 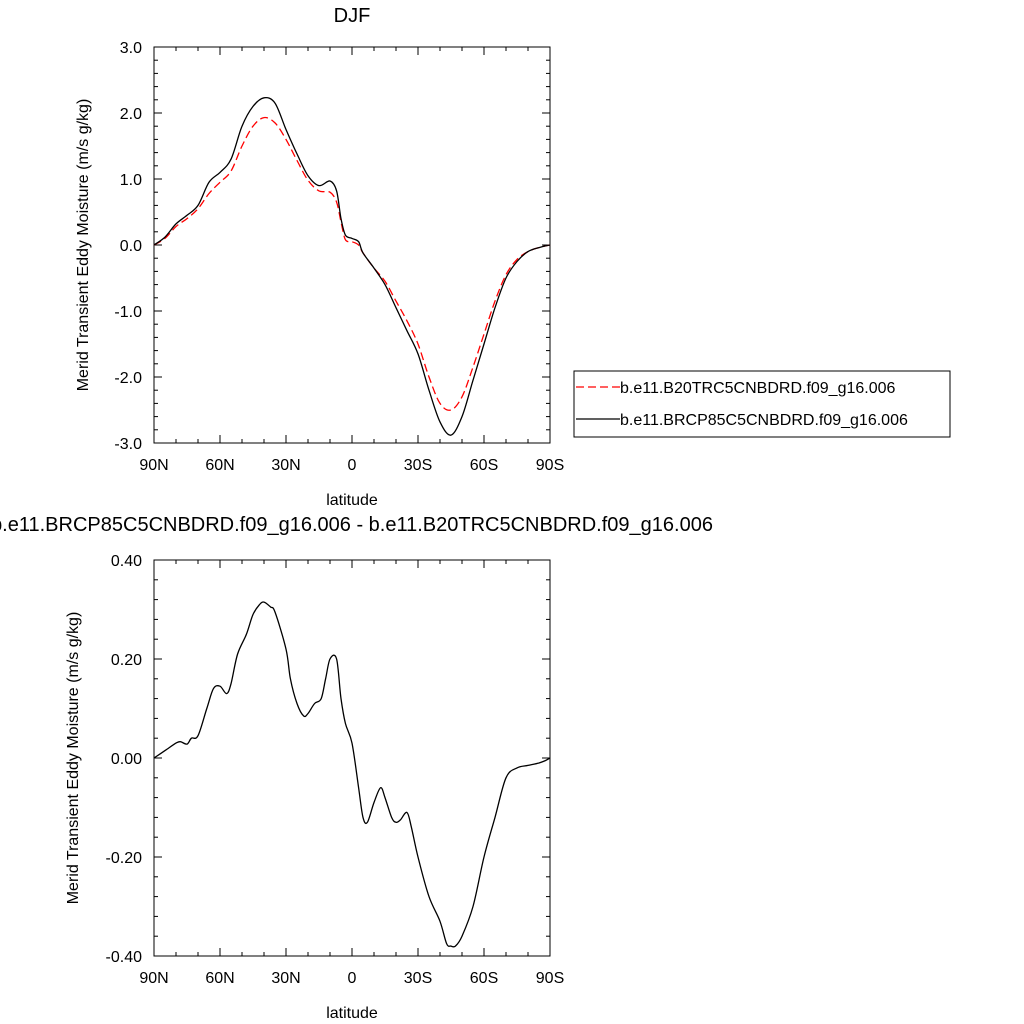 What do you see at coordinates (153, 465) in the screenshot?
I see `top-x-tick-label: 90N` at bounding box center [153, 465].